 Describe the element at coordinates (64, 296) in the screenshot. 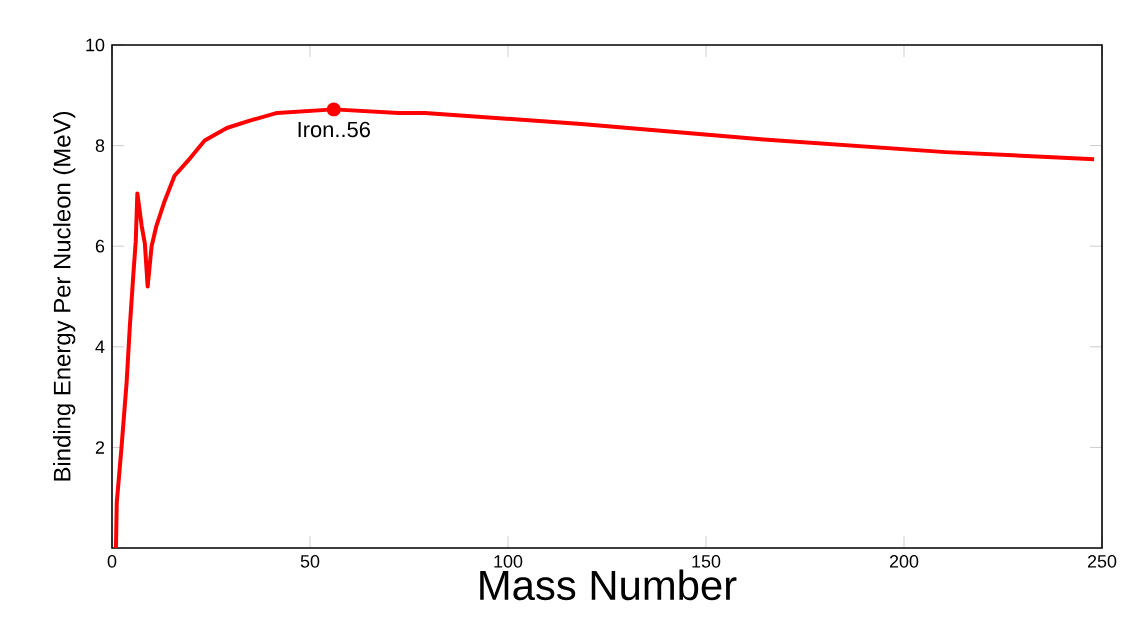

I see `y-axis-title: Binding Energy Per Nucleon (MeV)` at that location.